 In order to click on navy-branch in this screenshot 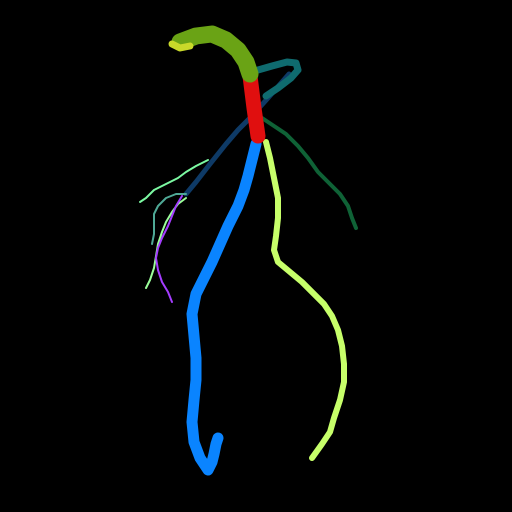, I will do `click(237, 134)`.